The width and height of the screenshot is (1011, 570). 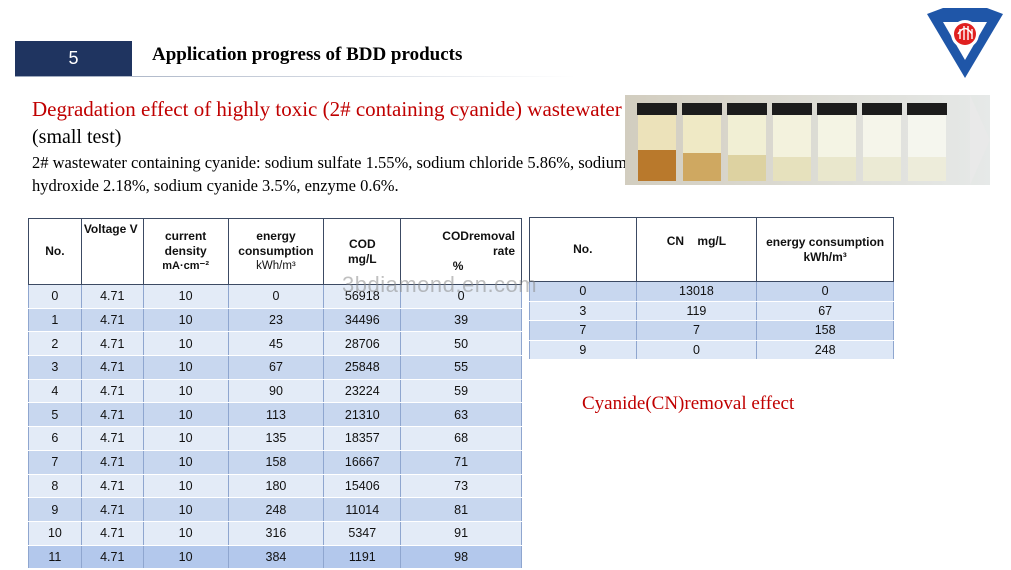 What do you see at coordinates (825, 310) in the screenshot?
I see `table-cell: 67` at bounding box center [825, 310].